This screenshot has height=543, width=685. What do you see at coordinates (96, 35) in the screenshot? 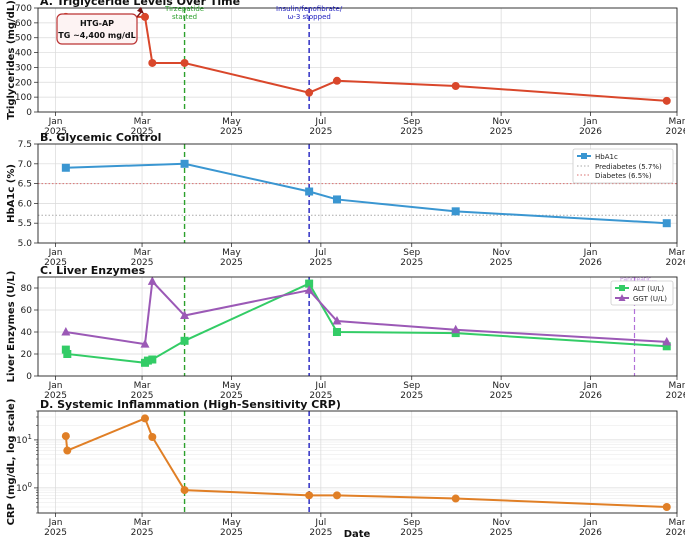
I see `annotation-line-2: TG ~4,400 mg/dL` at bounding box center [96, 35].